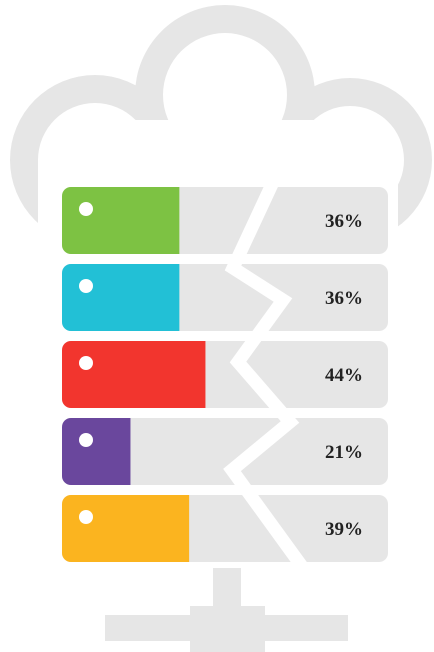 This screenshot has width=434, height=652. What do you see at coordinates (267, 376) in the screenshot?
I see `crack` at bounding box center [267, 376].